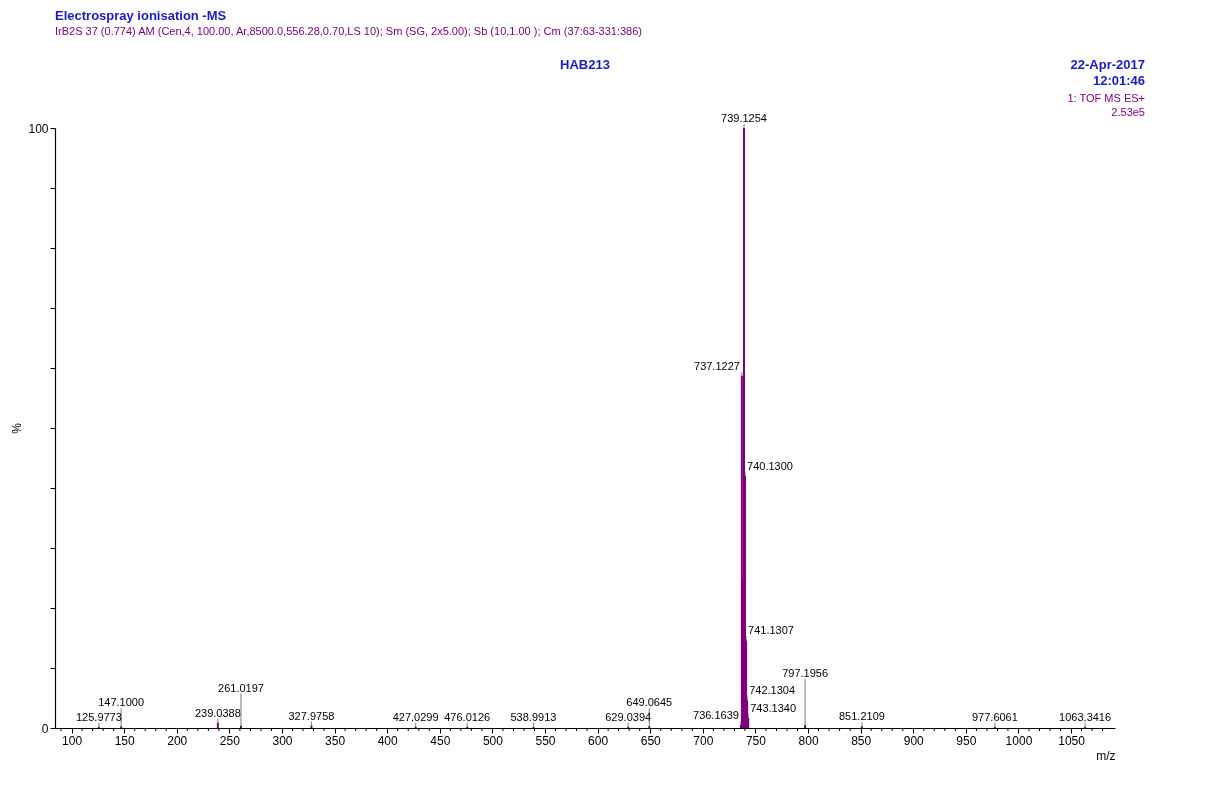 This screenshot has height=792, width=1211. What do you see at coordinates (282, 740) in the screenshot?
I see `x-tick-label: 300` at bounding box center [282, 740].